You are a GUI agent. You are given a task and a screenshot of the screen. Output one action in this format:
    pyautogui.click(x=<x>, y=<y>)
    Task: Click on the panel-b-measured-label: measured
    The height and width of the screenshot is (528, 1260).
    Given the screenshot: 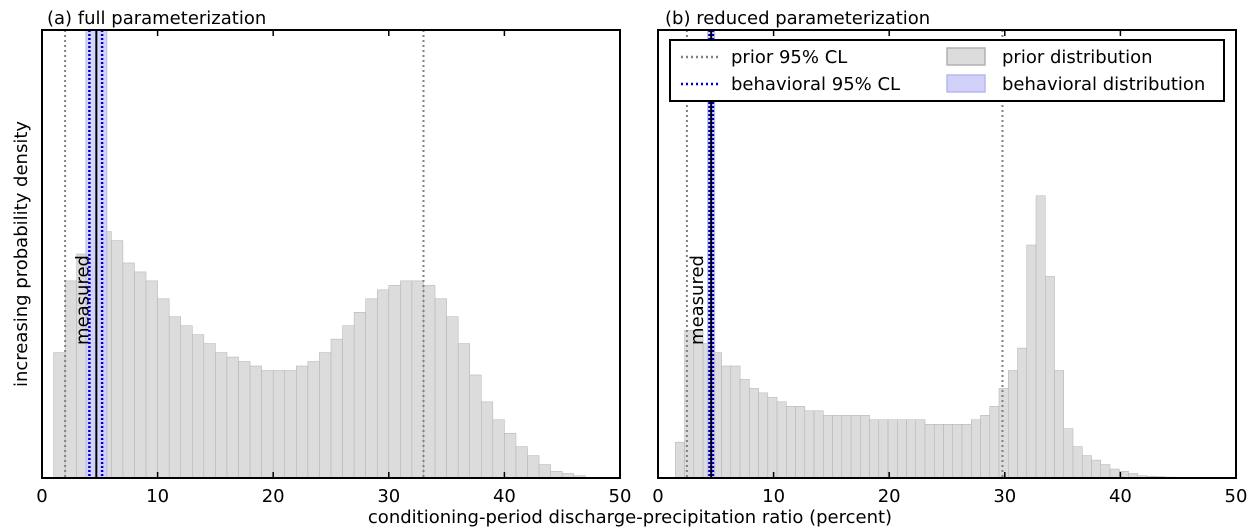 What is the action you would take?
    pyautogui.click(x=697, y=300)
    